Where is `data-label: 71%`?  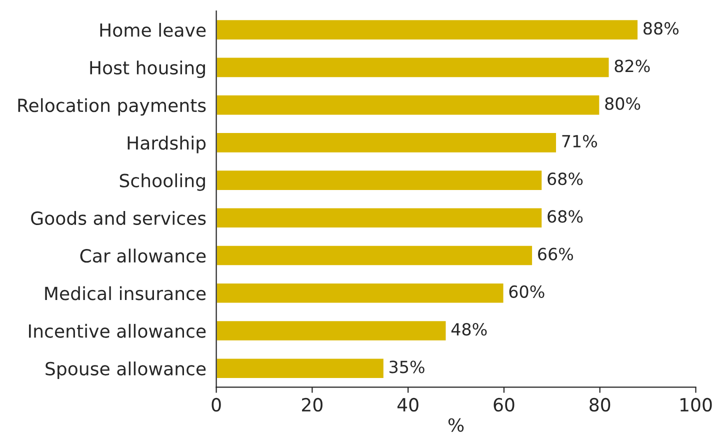
data-label: 71% is located at coordinates (580, 141).